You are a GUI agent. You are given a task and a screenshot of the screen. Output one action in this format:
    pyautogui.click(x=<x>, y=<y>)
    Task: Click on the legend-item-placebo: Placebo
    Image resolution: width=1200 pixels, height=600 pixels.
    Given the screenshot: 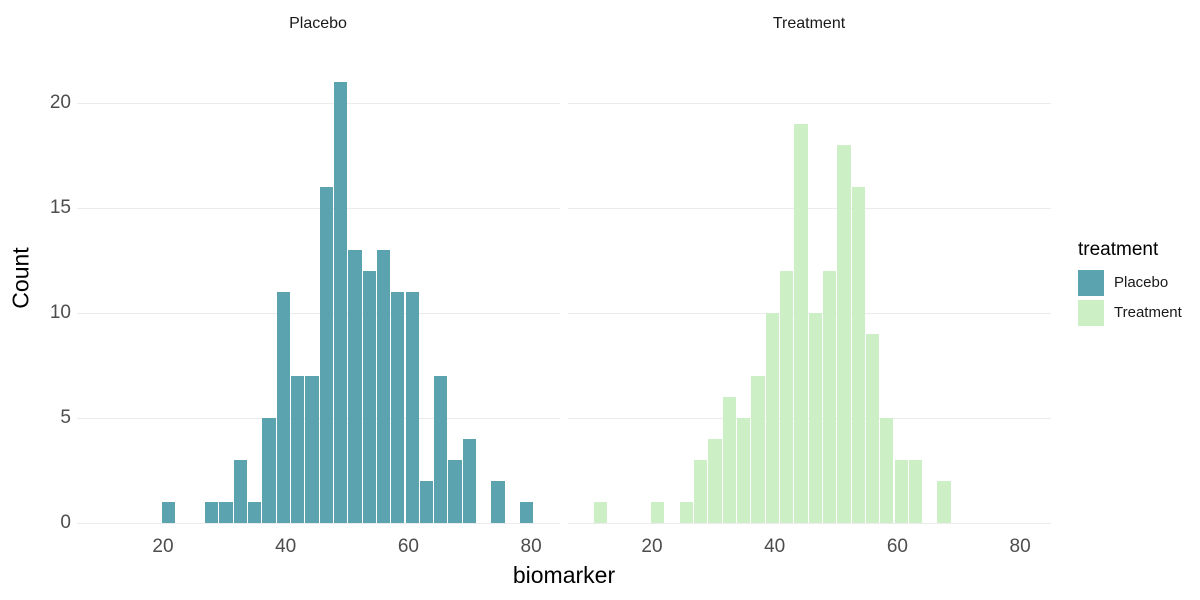 What is the action you would take?
    pyautogui.click(x=1130, y=282)
    